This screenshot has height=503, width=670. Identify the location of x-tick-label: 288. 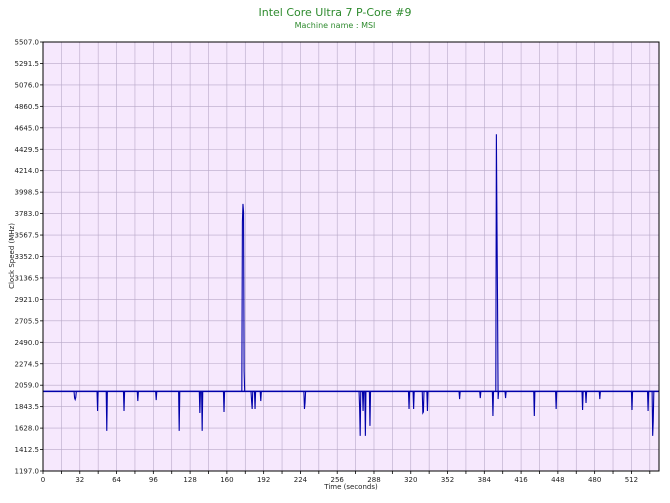
(373, 480).